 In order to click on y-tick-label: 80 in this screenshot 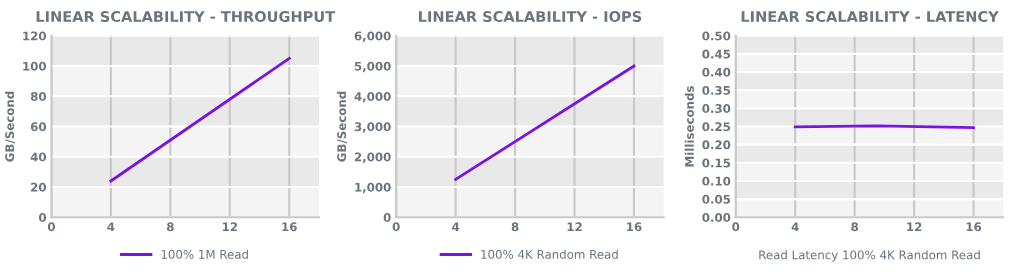, I will do `click(38, 96)`.